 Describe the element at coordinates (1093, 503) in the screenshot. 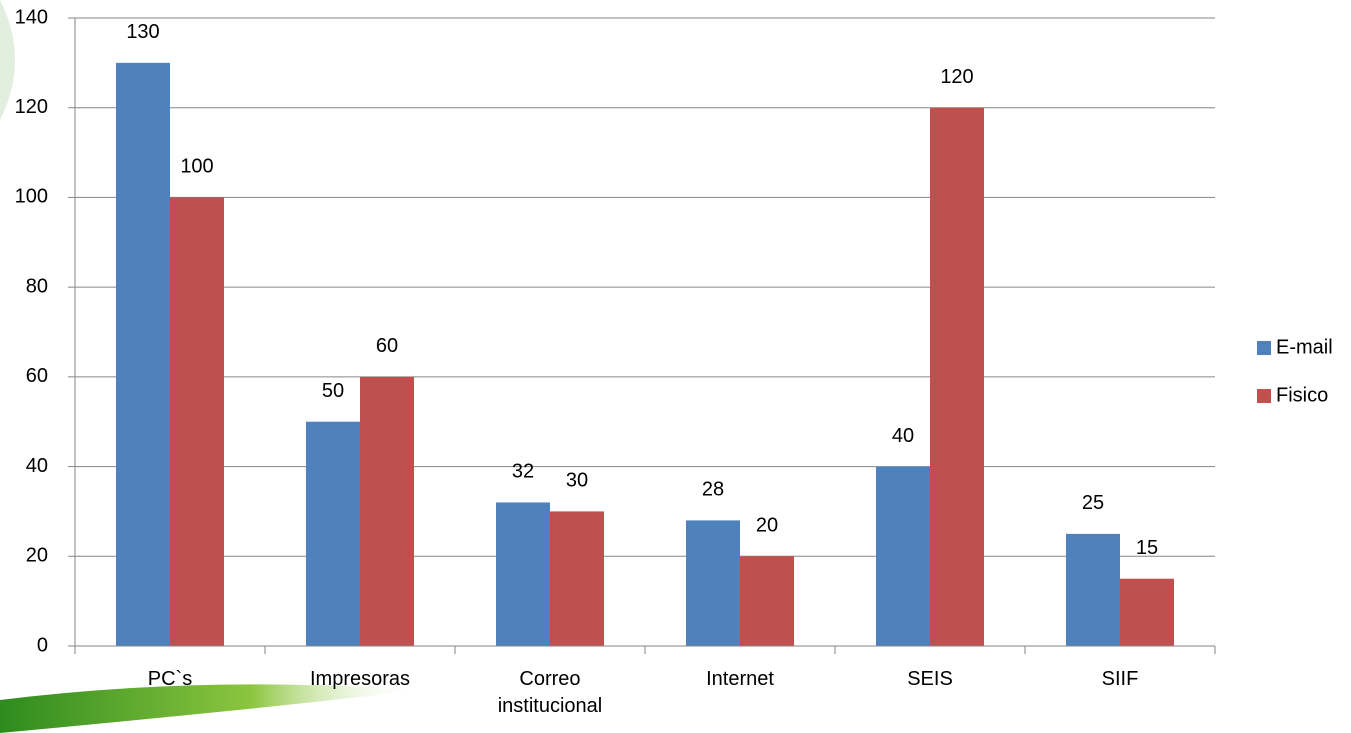

I see `data-label: 25` at that location.